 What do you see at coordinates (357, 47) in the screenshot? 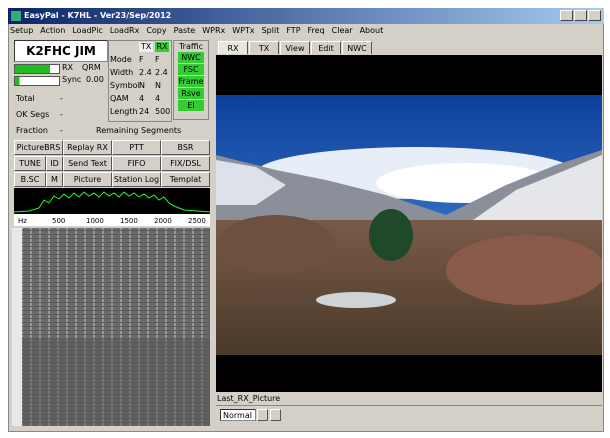
I see `tab: NWC` at bounding box center [357, 47].